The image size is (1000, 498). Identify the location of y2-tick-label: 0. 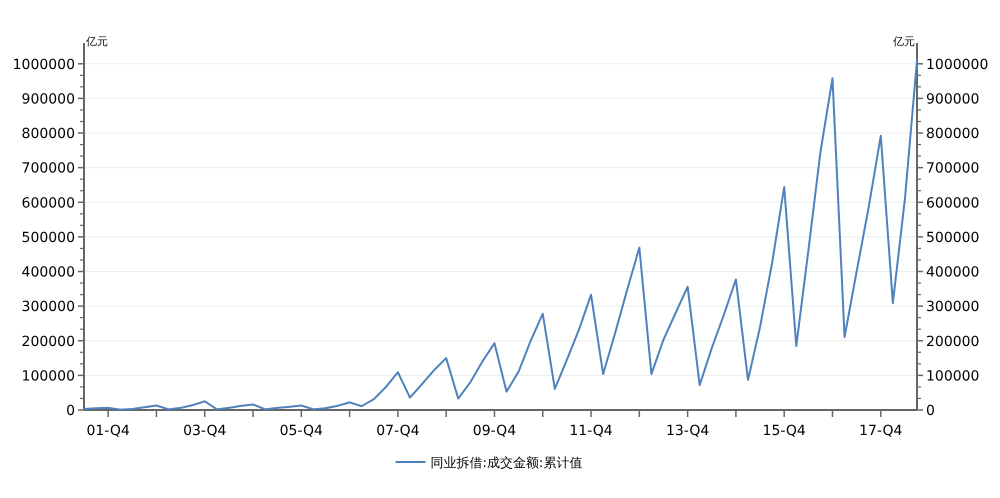
(930, 411).